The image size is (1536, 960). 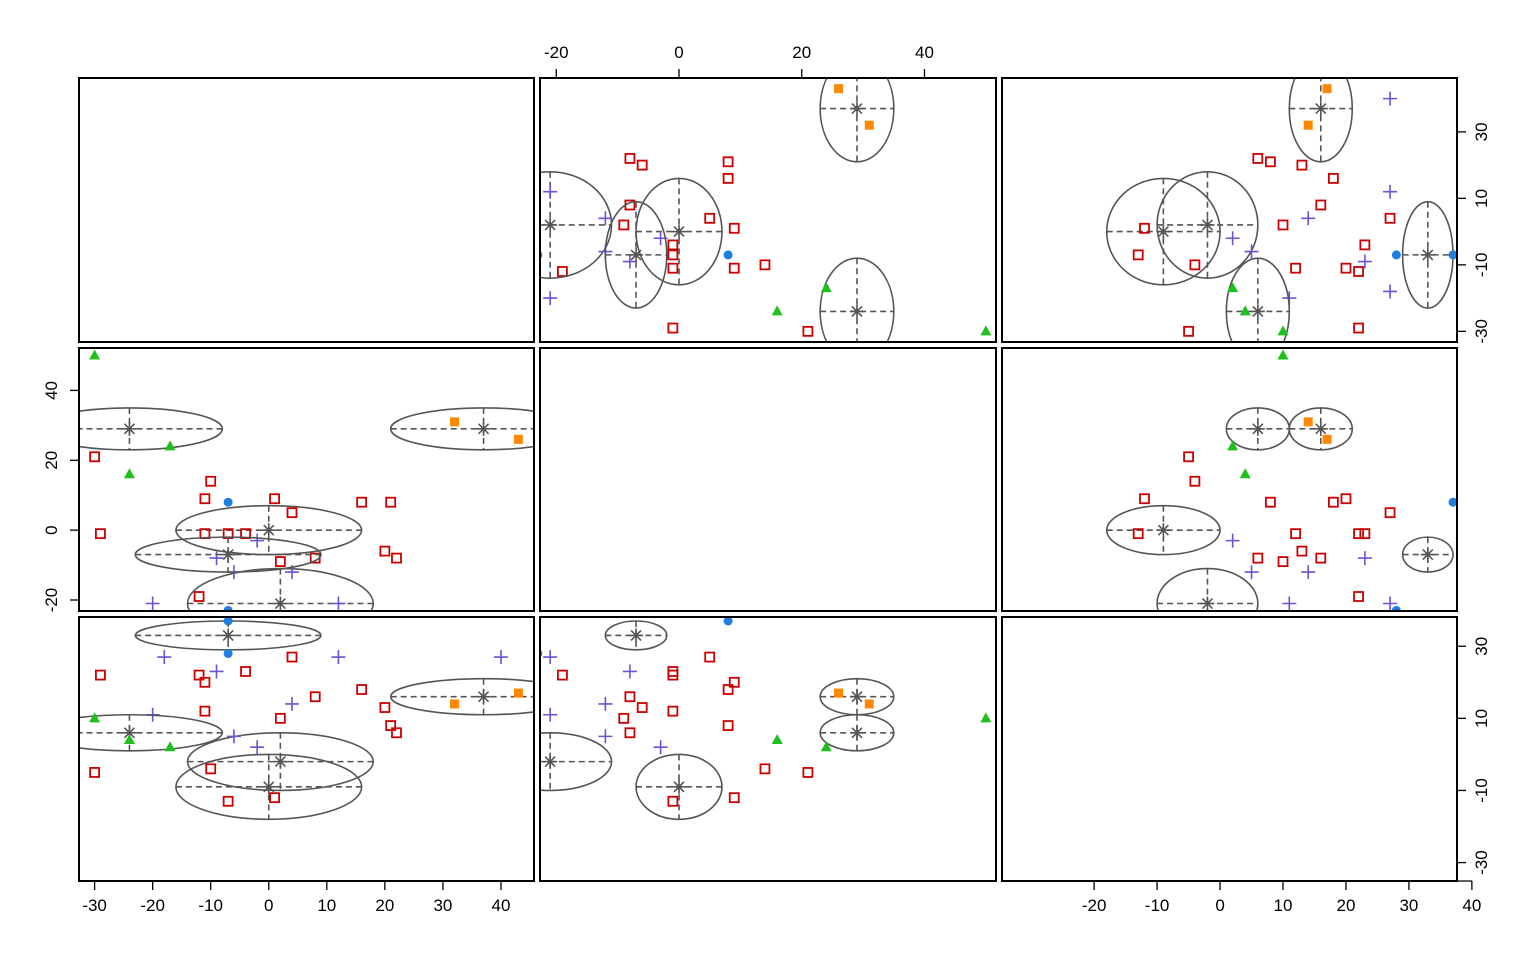 What do you see at coordinates (1481, 862) in the screenshot?
I see `tick-label: -30` at bounding box center [1481, 862].